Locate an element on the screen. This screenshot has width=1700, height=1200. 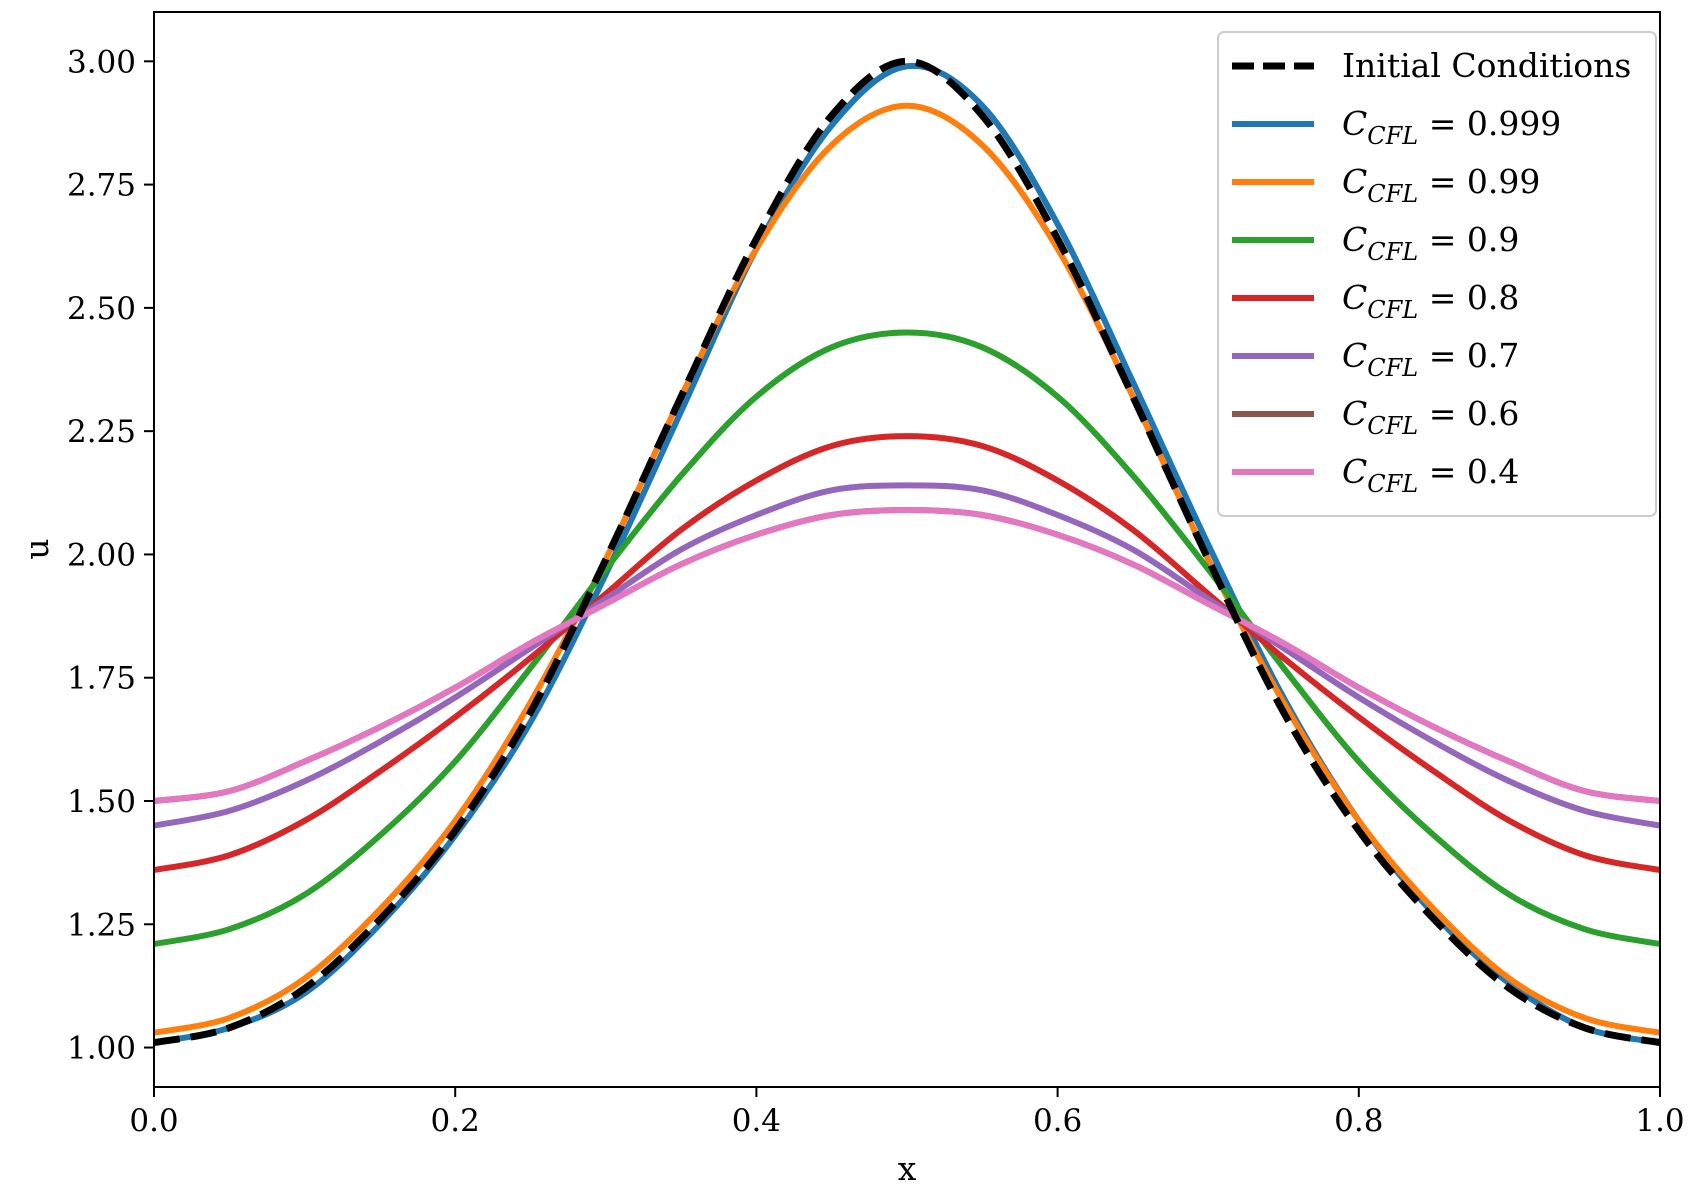
x-tick-label: 1.0 is located at coordinates (1659, 1121).